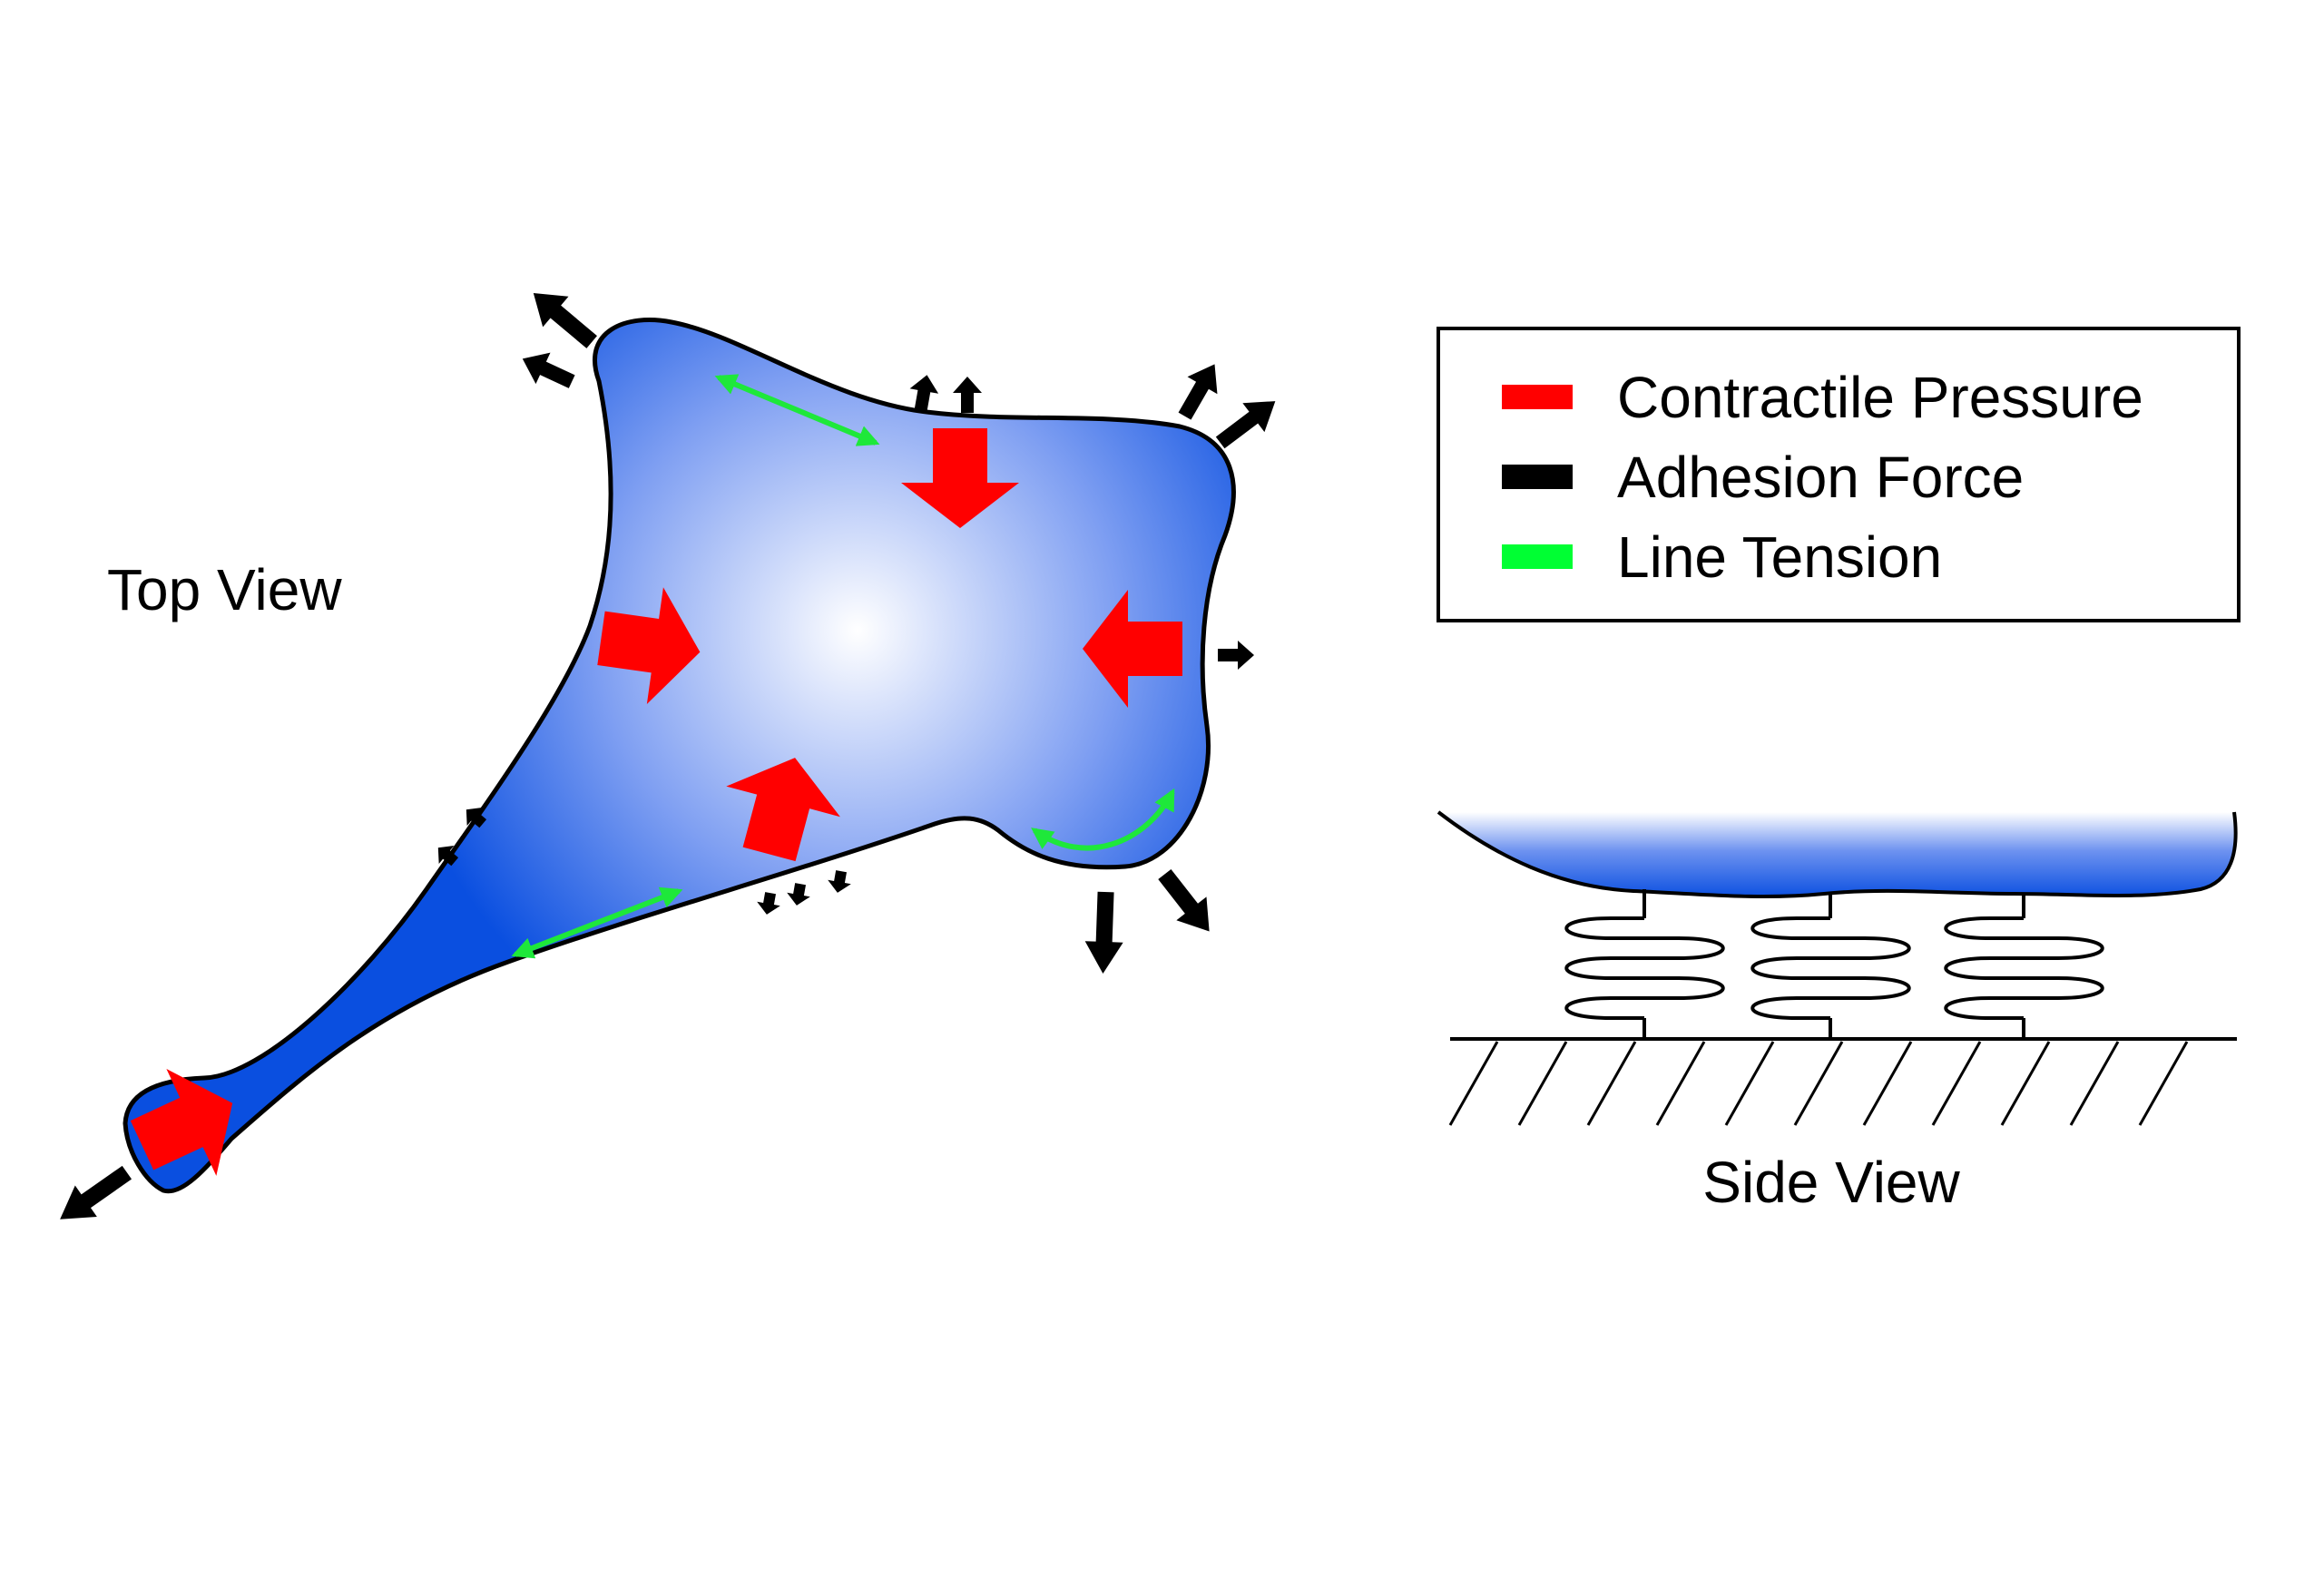 The height and width of the screenshot is (1577, 2324). I want to click on legend-label-contractile: Contractile Pressure, so click(1880, 397).